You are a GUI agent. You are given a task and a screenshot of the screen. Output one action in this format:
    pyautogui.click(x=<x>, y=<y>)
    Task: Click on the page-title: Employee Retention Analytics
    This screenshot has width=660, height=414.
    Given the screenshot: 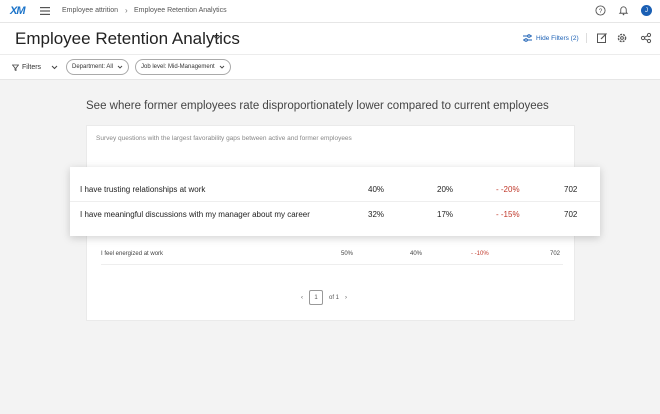 What is the action you would take?
    pyautogui.click(x=127, y=38)
    